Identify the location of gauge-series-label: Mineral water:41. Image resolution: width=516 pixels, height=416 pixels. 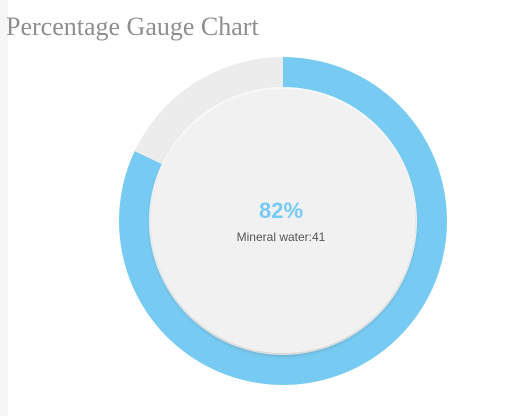
(281, 237).